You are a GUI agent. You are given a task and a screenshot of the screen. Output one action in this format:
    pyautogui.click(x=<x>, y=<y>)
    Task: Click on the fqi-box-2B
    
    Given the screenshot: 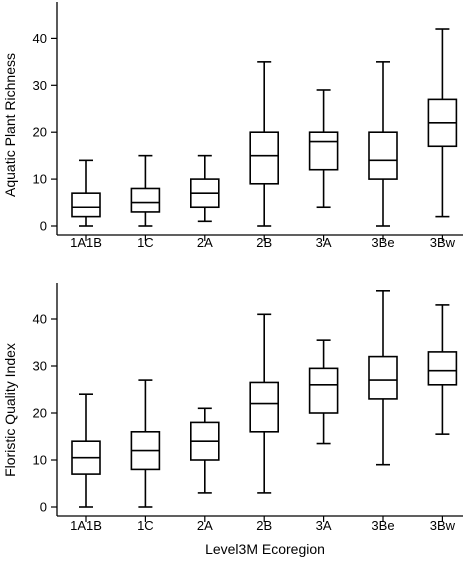 What is the action you would take?
    pyautogui.click(x=264, y=403)
    